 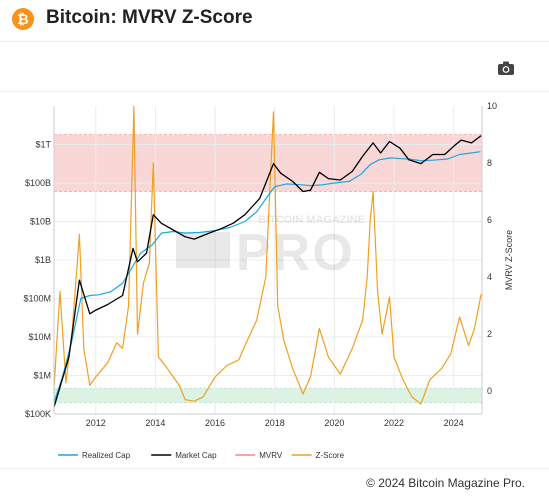 What do you see at coordinates (149, 17) in the screenshot?
I see `page-title: Bitcoin: MVRV Z-Score` at bounding box center [149, 17].